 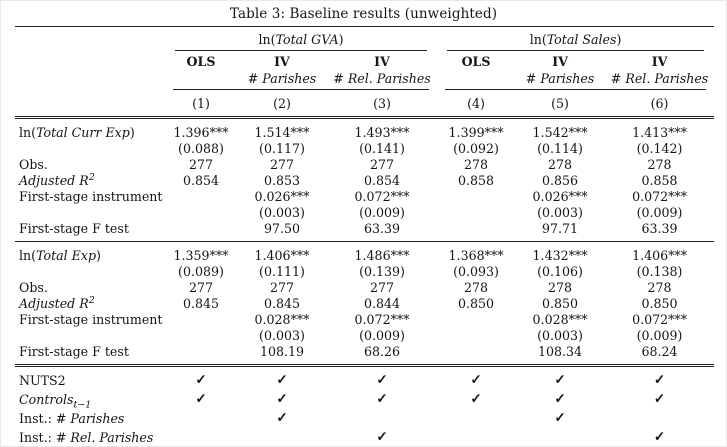 I want to click on cell-value: 97.71, so click(x=560, y=229).